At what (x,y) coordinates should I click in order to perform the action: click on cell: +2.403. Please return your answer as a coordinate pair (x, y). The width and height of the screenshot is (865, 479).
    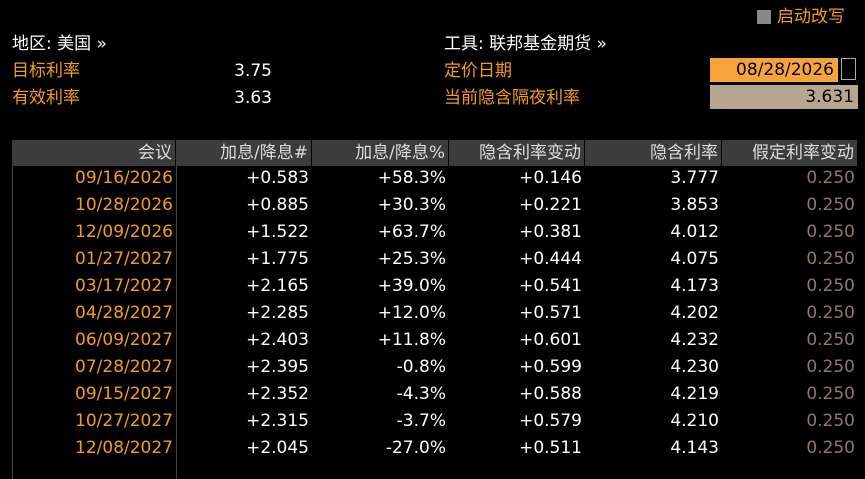
    Looking at the image, I should click on (277, 340).